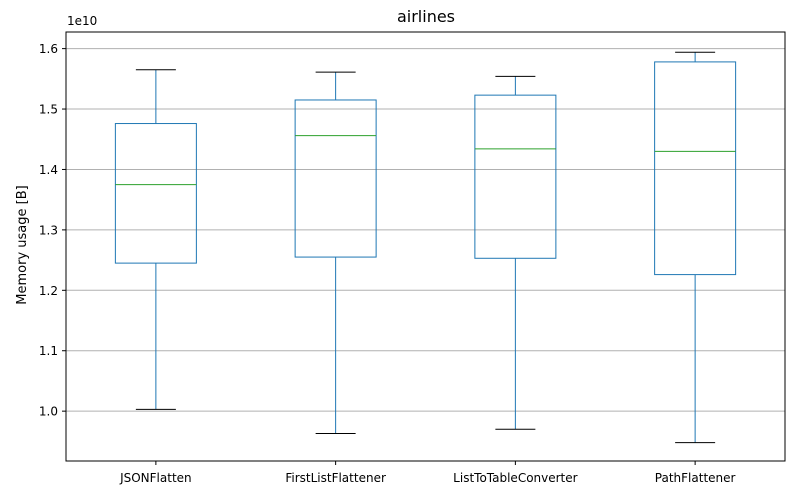 The height and width of the screenshot is (500, 800). Describe the element at coordinates (48, 230) in the screenshot. I see `y-tick-label: 1.3` at that location.